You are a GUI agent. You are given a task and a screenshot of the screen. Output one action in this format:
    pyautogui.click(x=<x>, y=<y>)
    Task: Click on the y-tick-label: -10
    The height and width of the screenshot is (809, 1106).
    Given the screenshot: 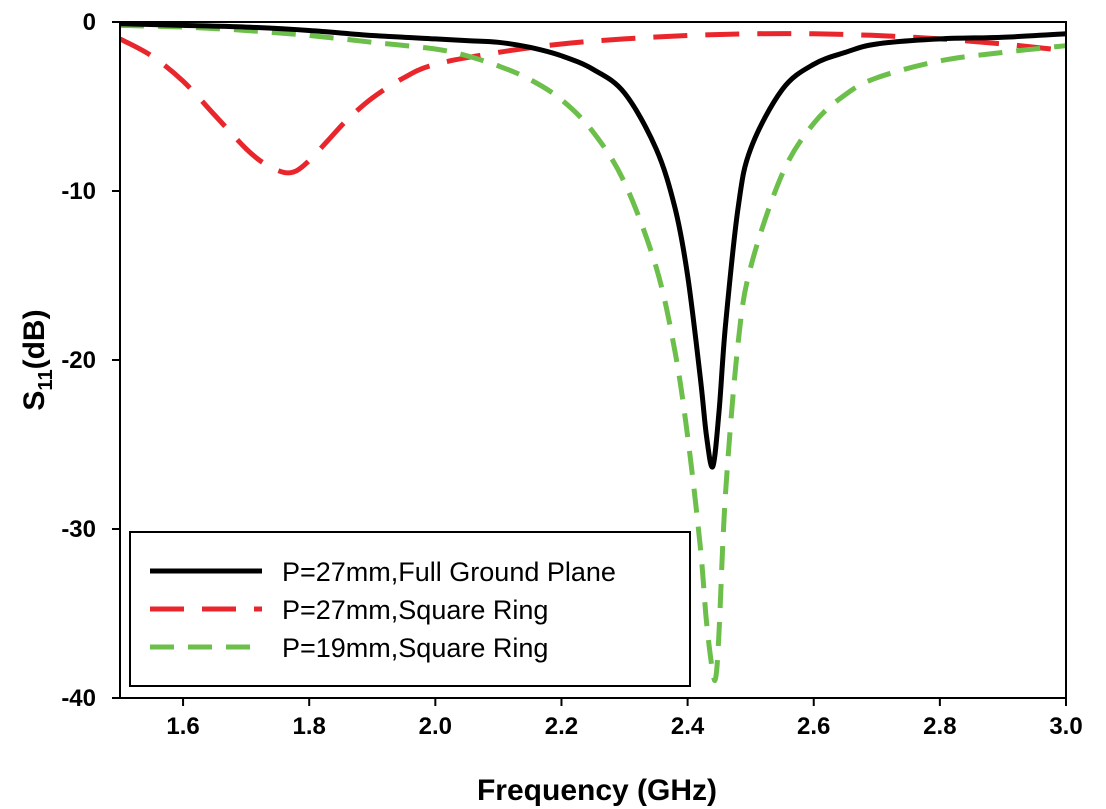 What is the action you would take?
    pyautogui.click(x=78, y=191)
    